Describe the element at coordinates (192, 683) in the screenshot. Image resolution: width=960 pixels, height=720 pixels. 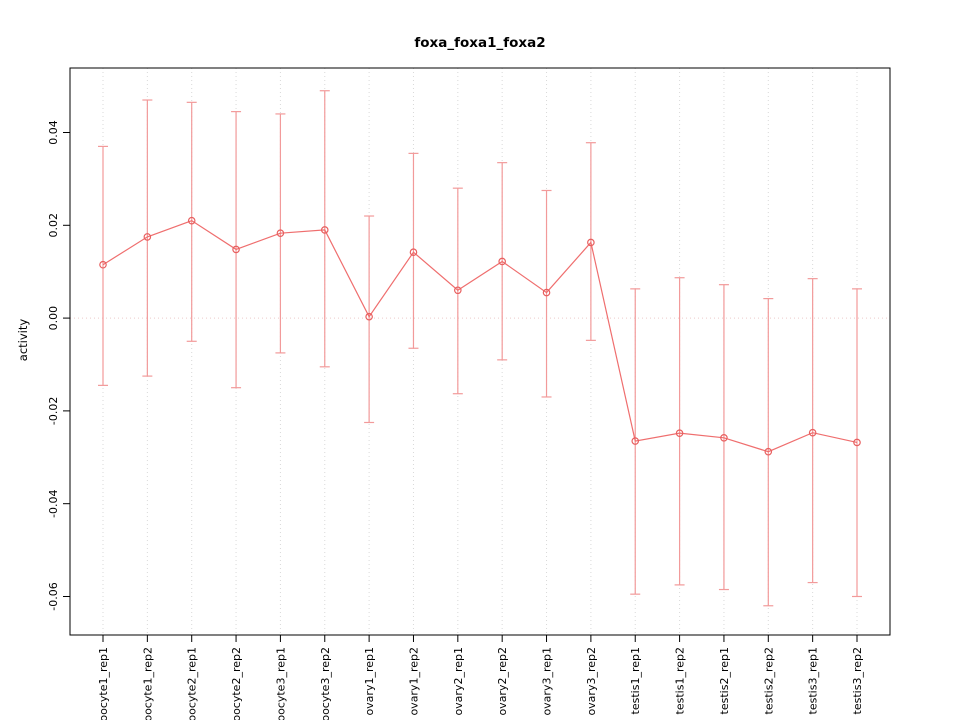
I see `x-tick-label: oocyte2_rep1` at that location.